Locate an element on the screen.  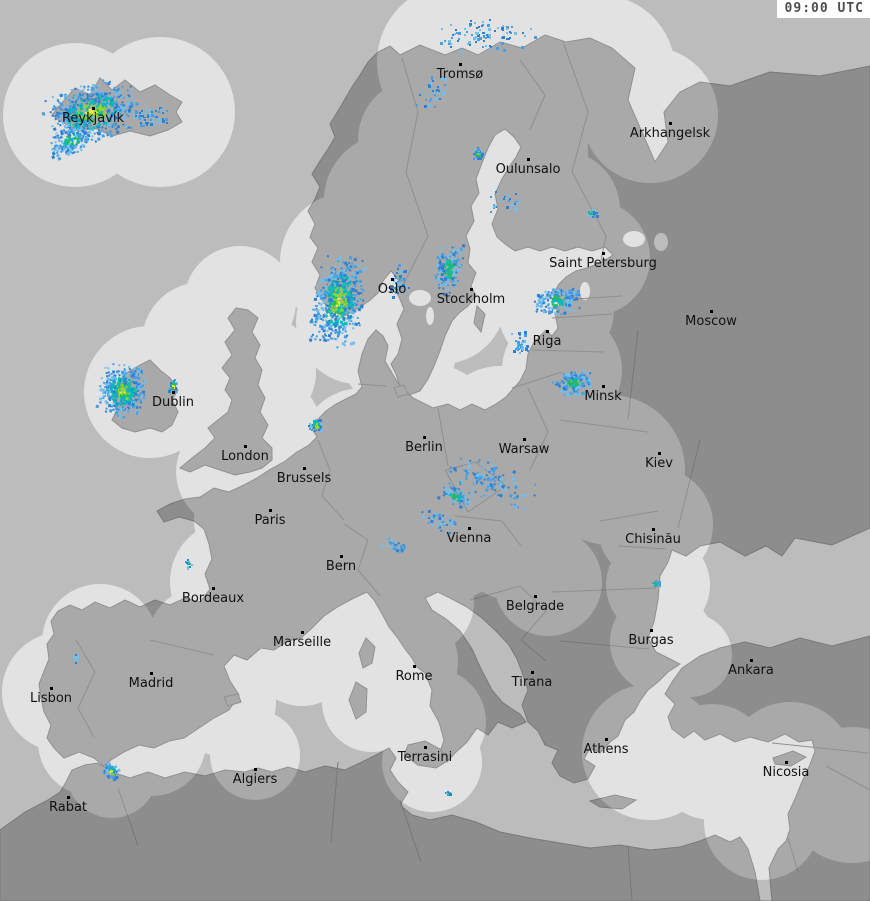
landmass-corsica is located at coordinates (367, 653).